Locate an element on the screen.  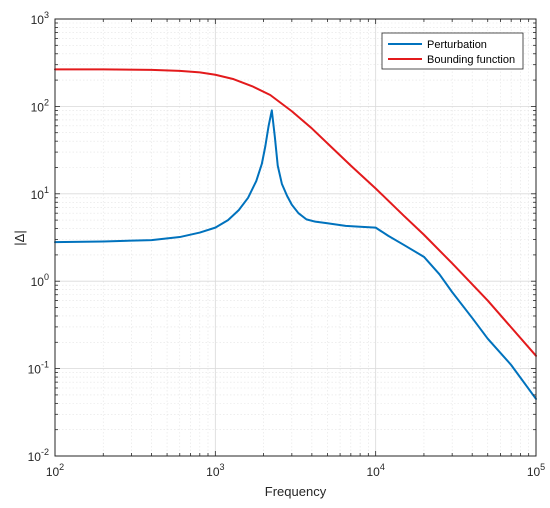
x-tick-label: 10³ is located at coordinates (215, 470).